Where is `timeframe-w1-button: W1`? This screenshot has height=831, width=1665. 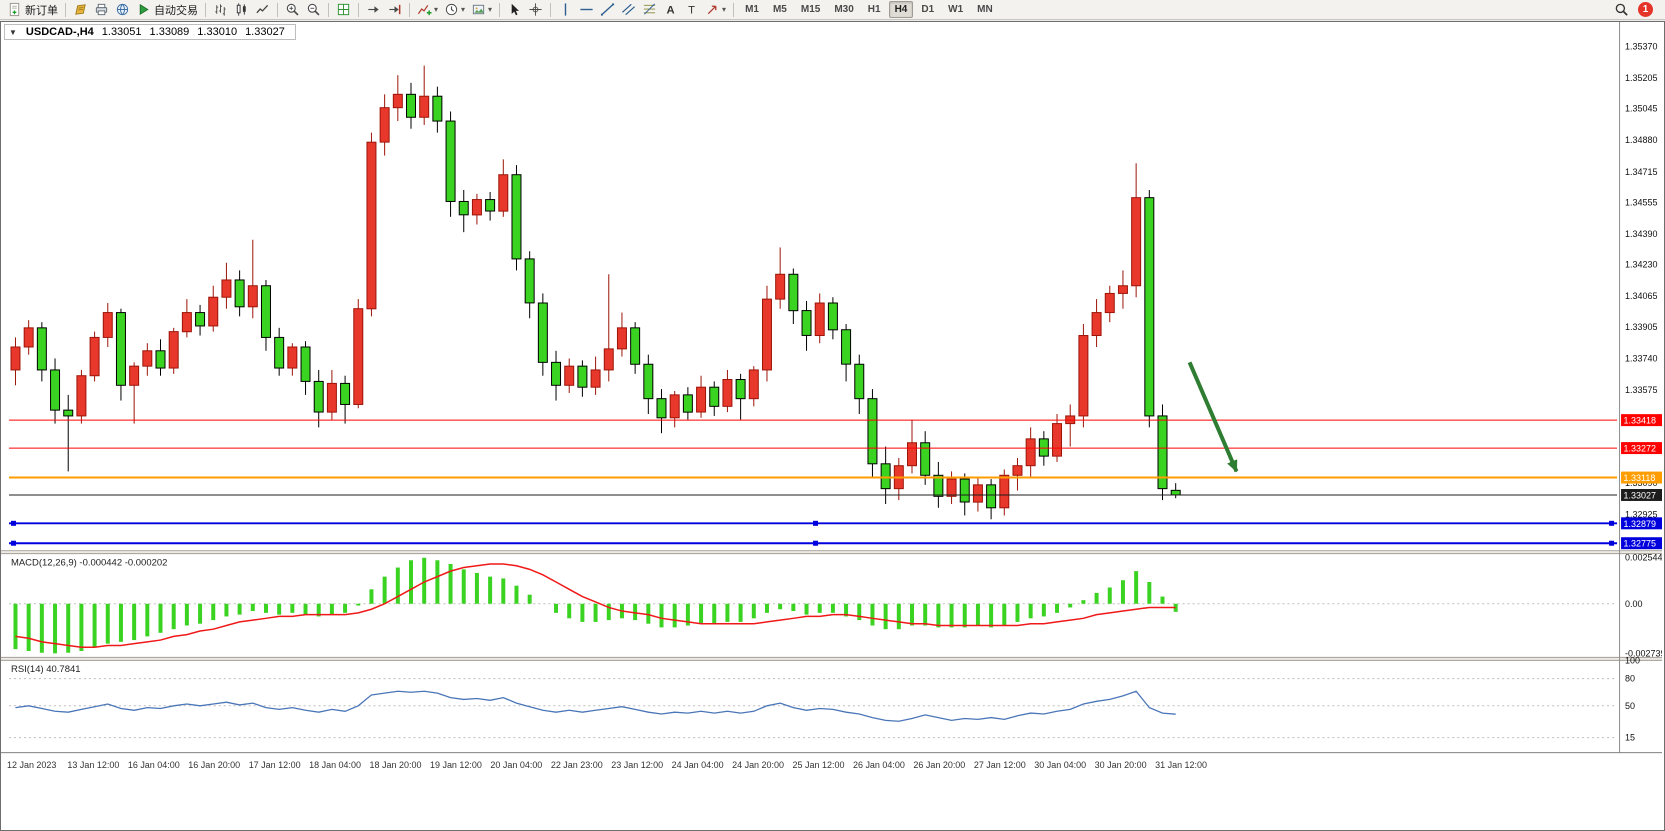 timeframe-w1-button: W1 is located at coordinates (956, 9).